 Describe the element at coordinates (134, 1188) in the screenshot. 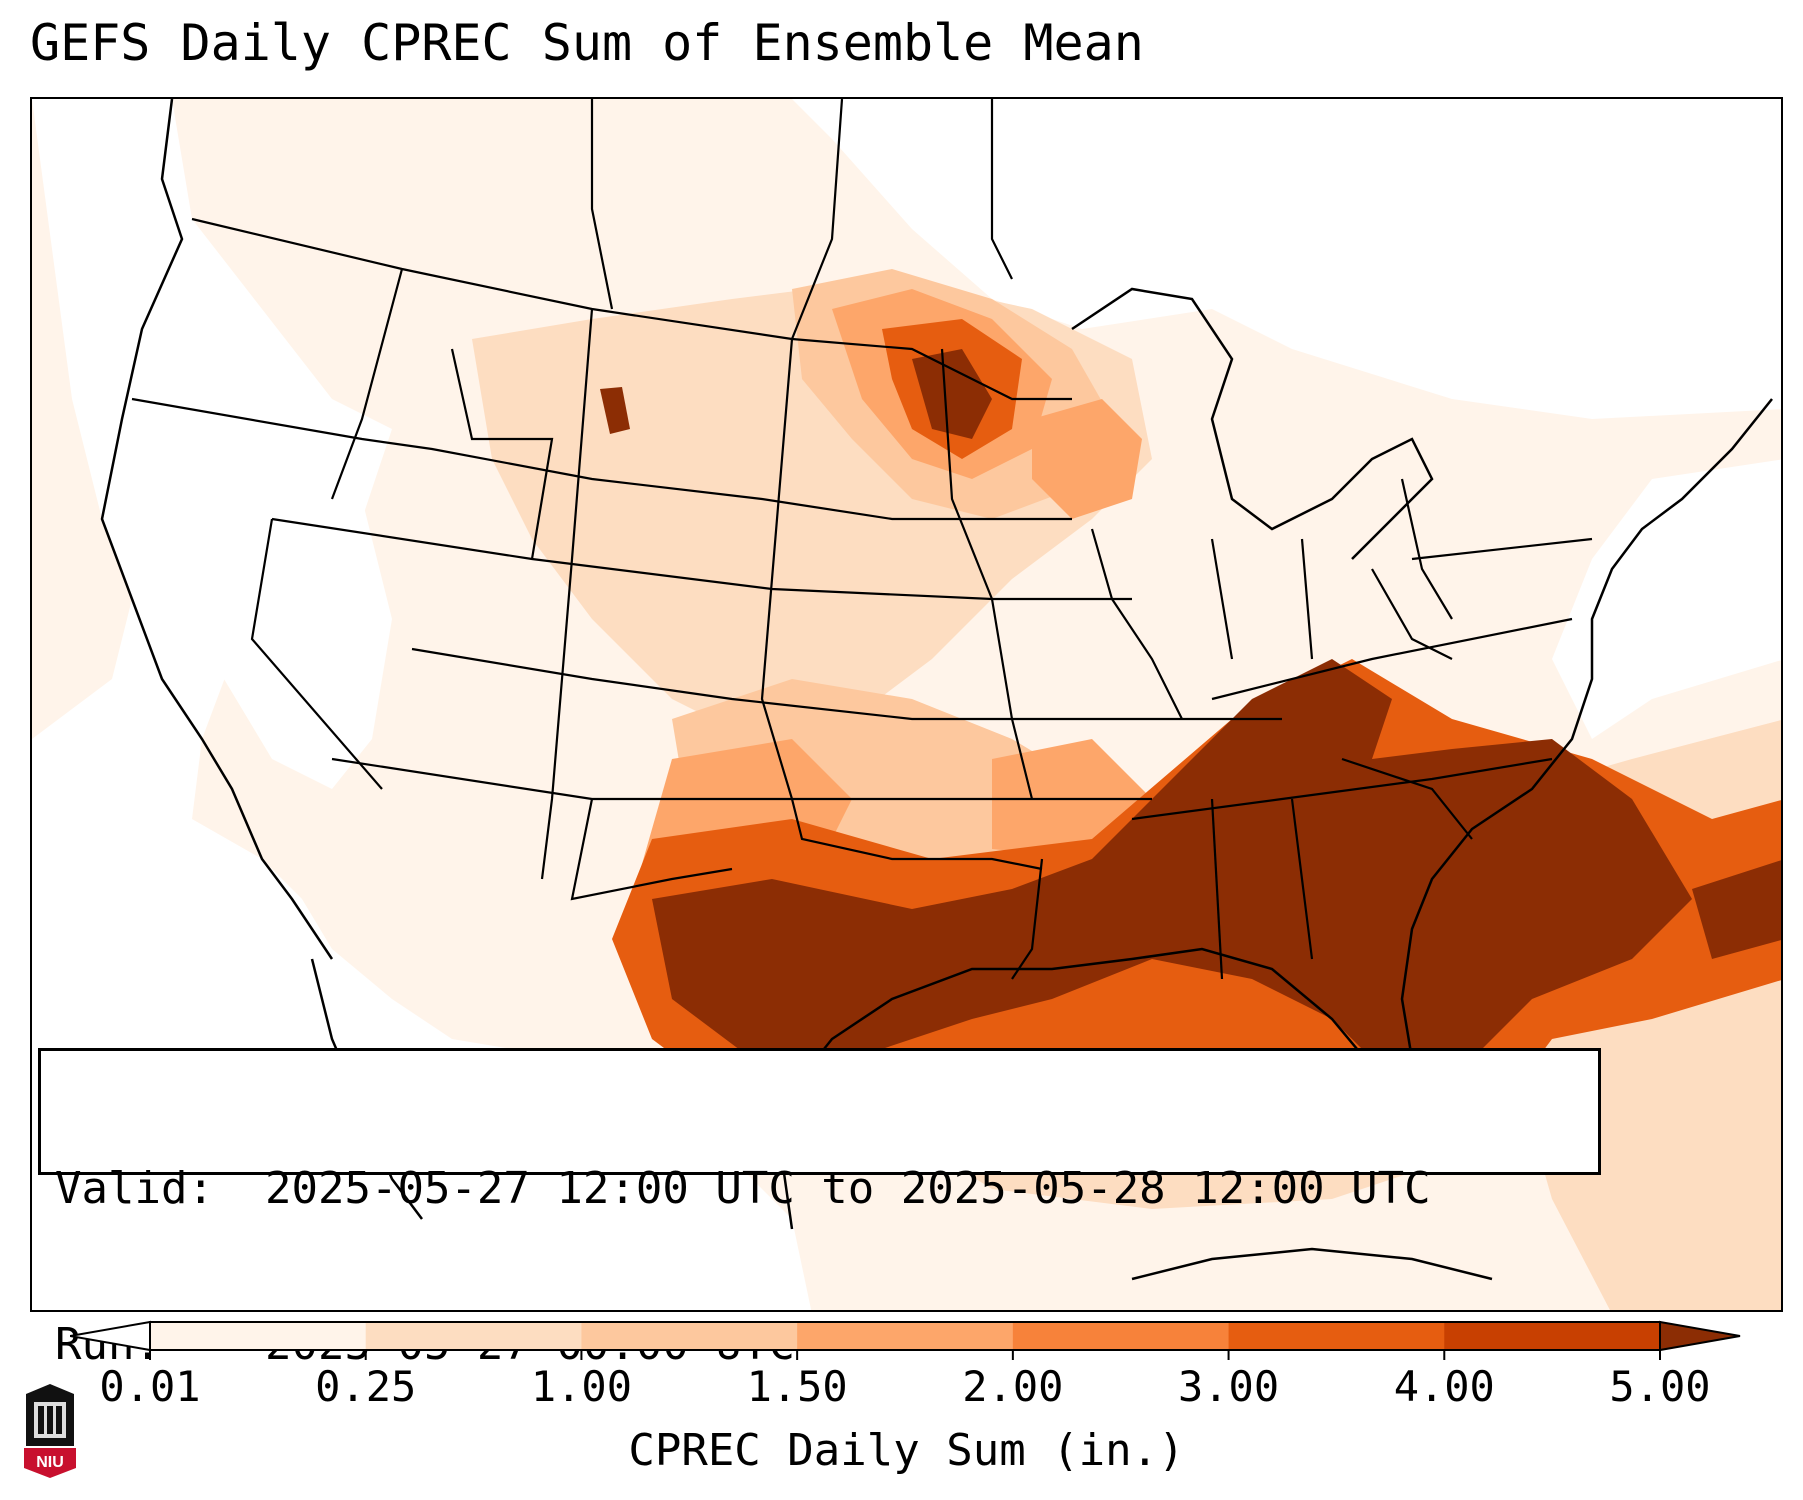

I see `valid-key: Valid:` at that location.